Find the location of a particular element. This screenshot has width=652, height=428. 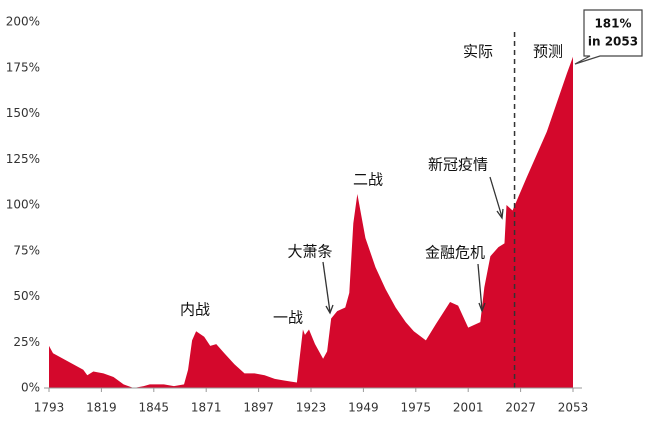

y-tick-label: 200% is located at coordinates (23, 22).